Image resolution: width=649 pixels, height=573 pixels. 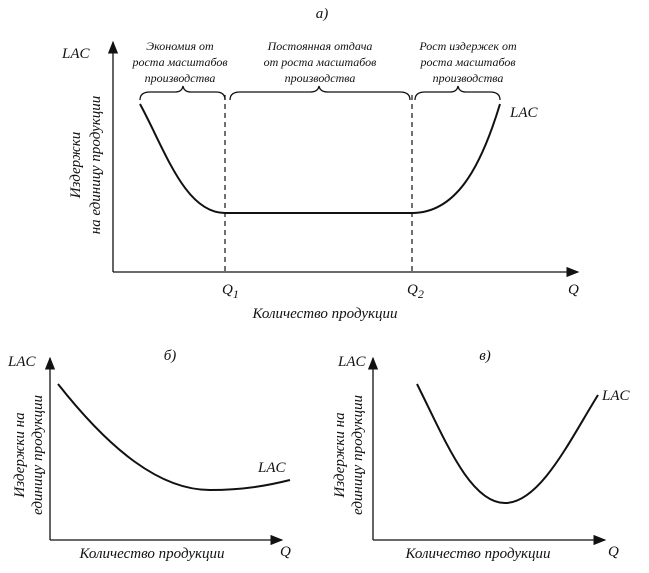 I want to click on region-text: от роста масштабов, so click(x=320, y=62).